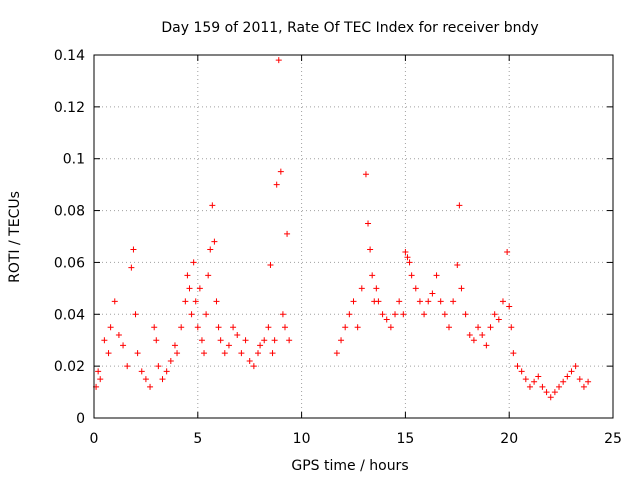 This screenshot has width=640, height=480. What do you see at coordinates (69, 212) in the screenshot?
I see `y-tick-label: 0.08` at bounding box center [69, 212].